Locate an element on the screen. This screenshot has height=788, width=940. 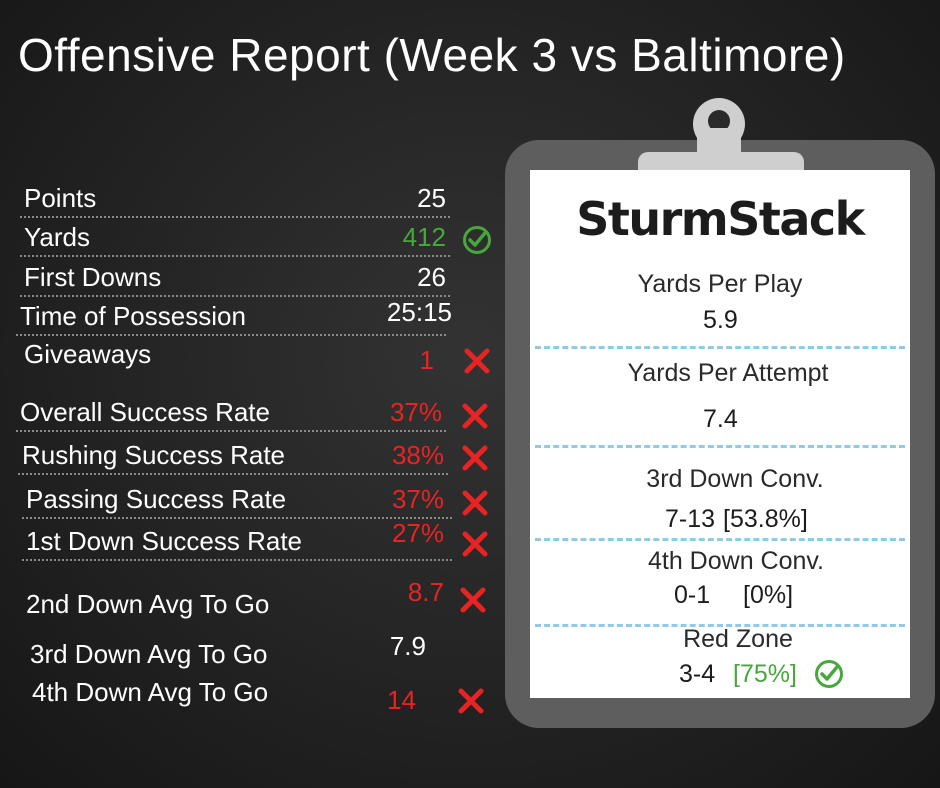
section-value-4th-down-conv: 0-1 is located at coordinates (692, 595).